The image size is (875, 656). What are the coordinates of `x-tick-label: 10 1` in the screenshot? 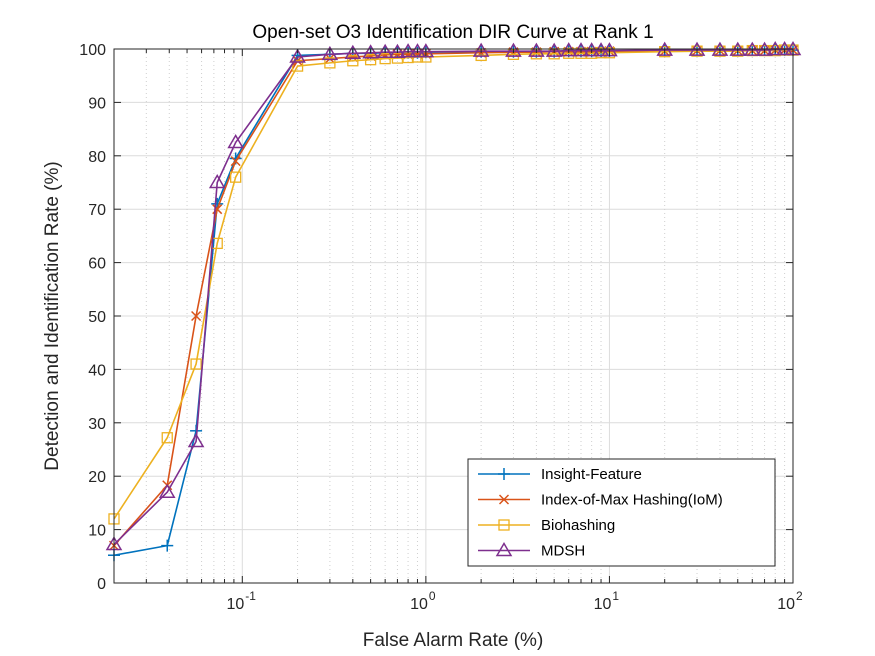 It's located at (607, 601).